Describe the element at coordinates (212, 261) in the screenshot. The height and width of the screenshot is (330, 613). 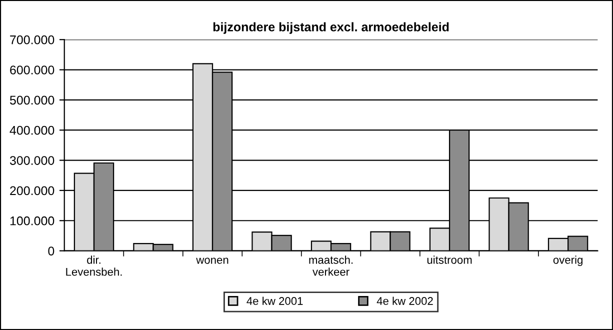
I see `x-tick-label: wonen` at that location.